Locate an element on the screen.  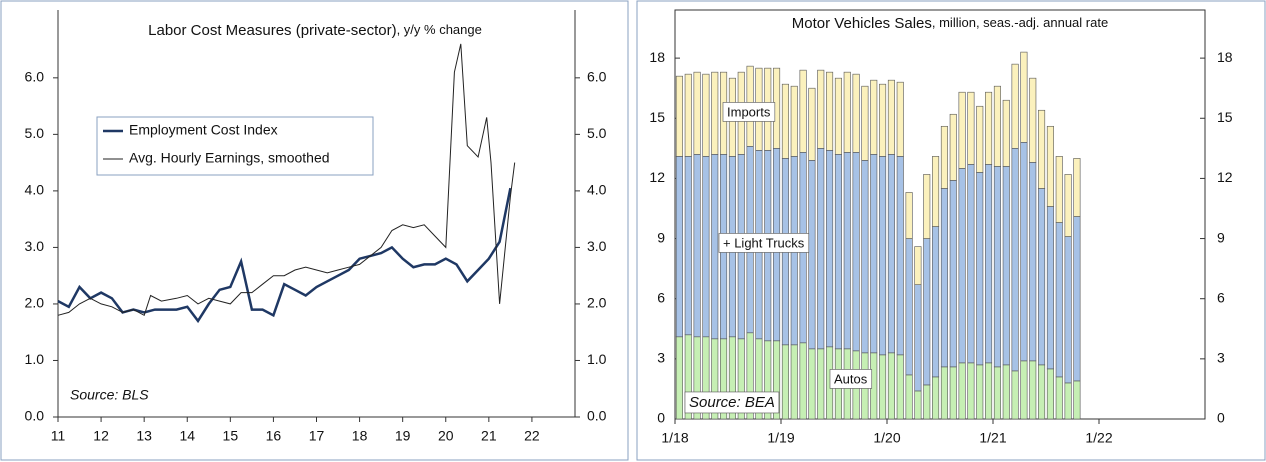
y2-tick-label: 6.0 is located at coordinates (597, 77).